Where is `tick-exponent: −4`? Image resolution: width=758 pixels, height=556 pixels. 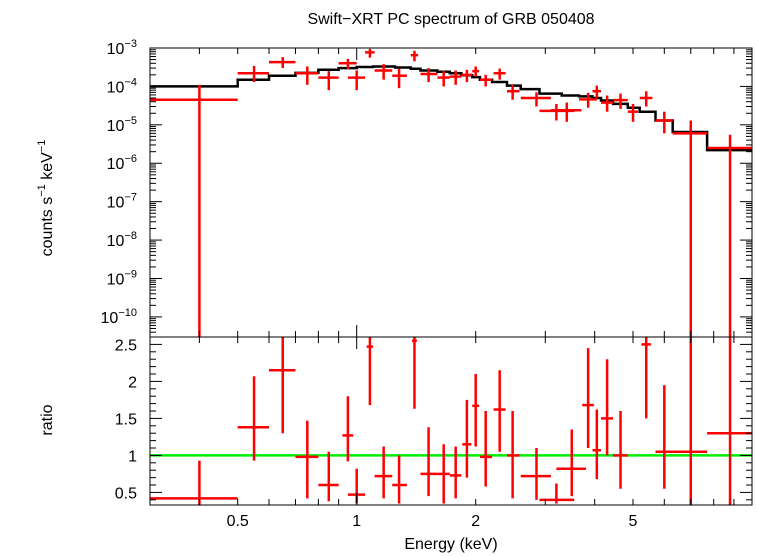
tick-exponent: −4 is located at coordinates (130, 82).